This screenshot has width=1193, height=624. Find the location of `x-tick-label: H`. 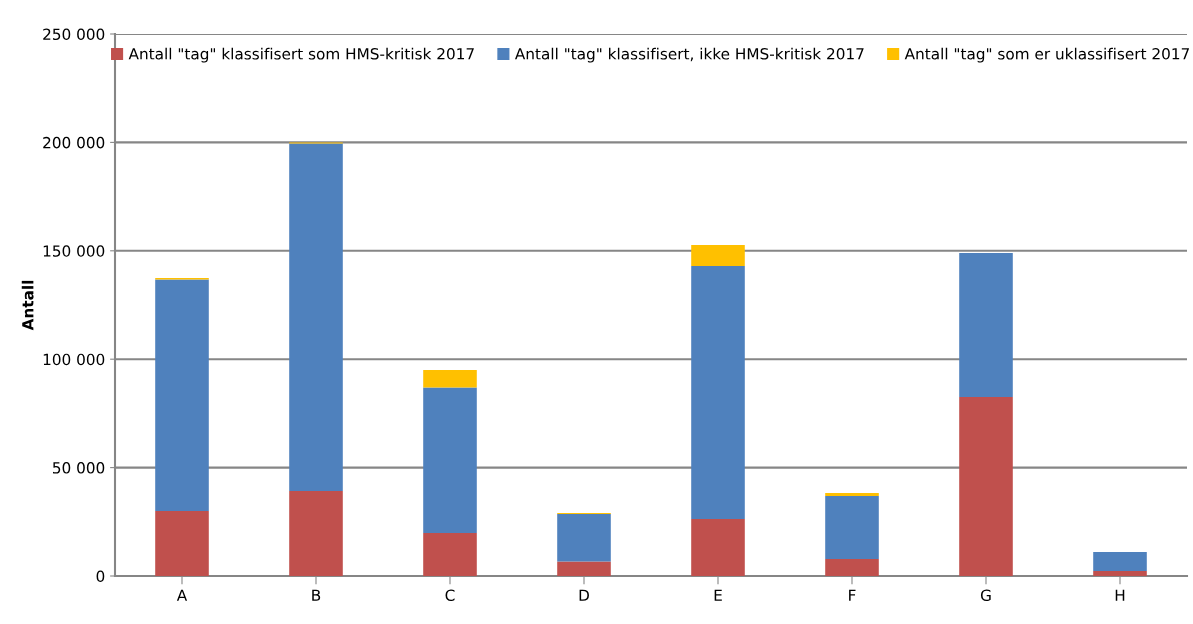

x-tick-label: H is located at coordinates (1120, 595).